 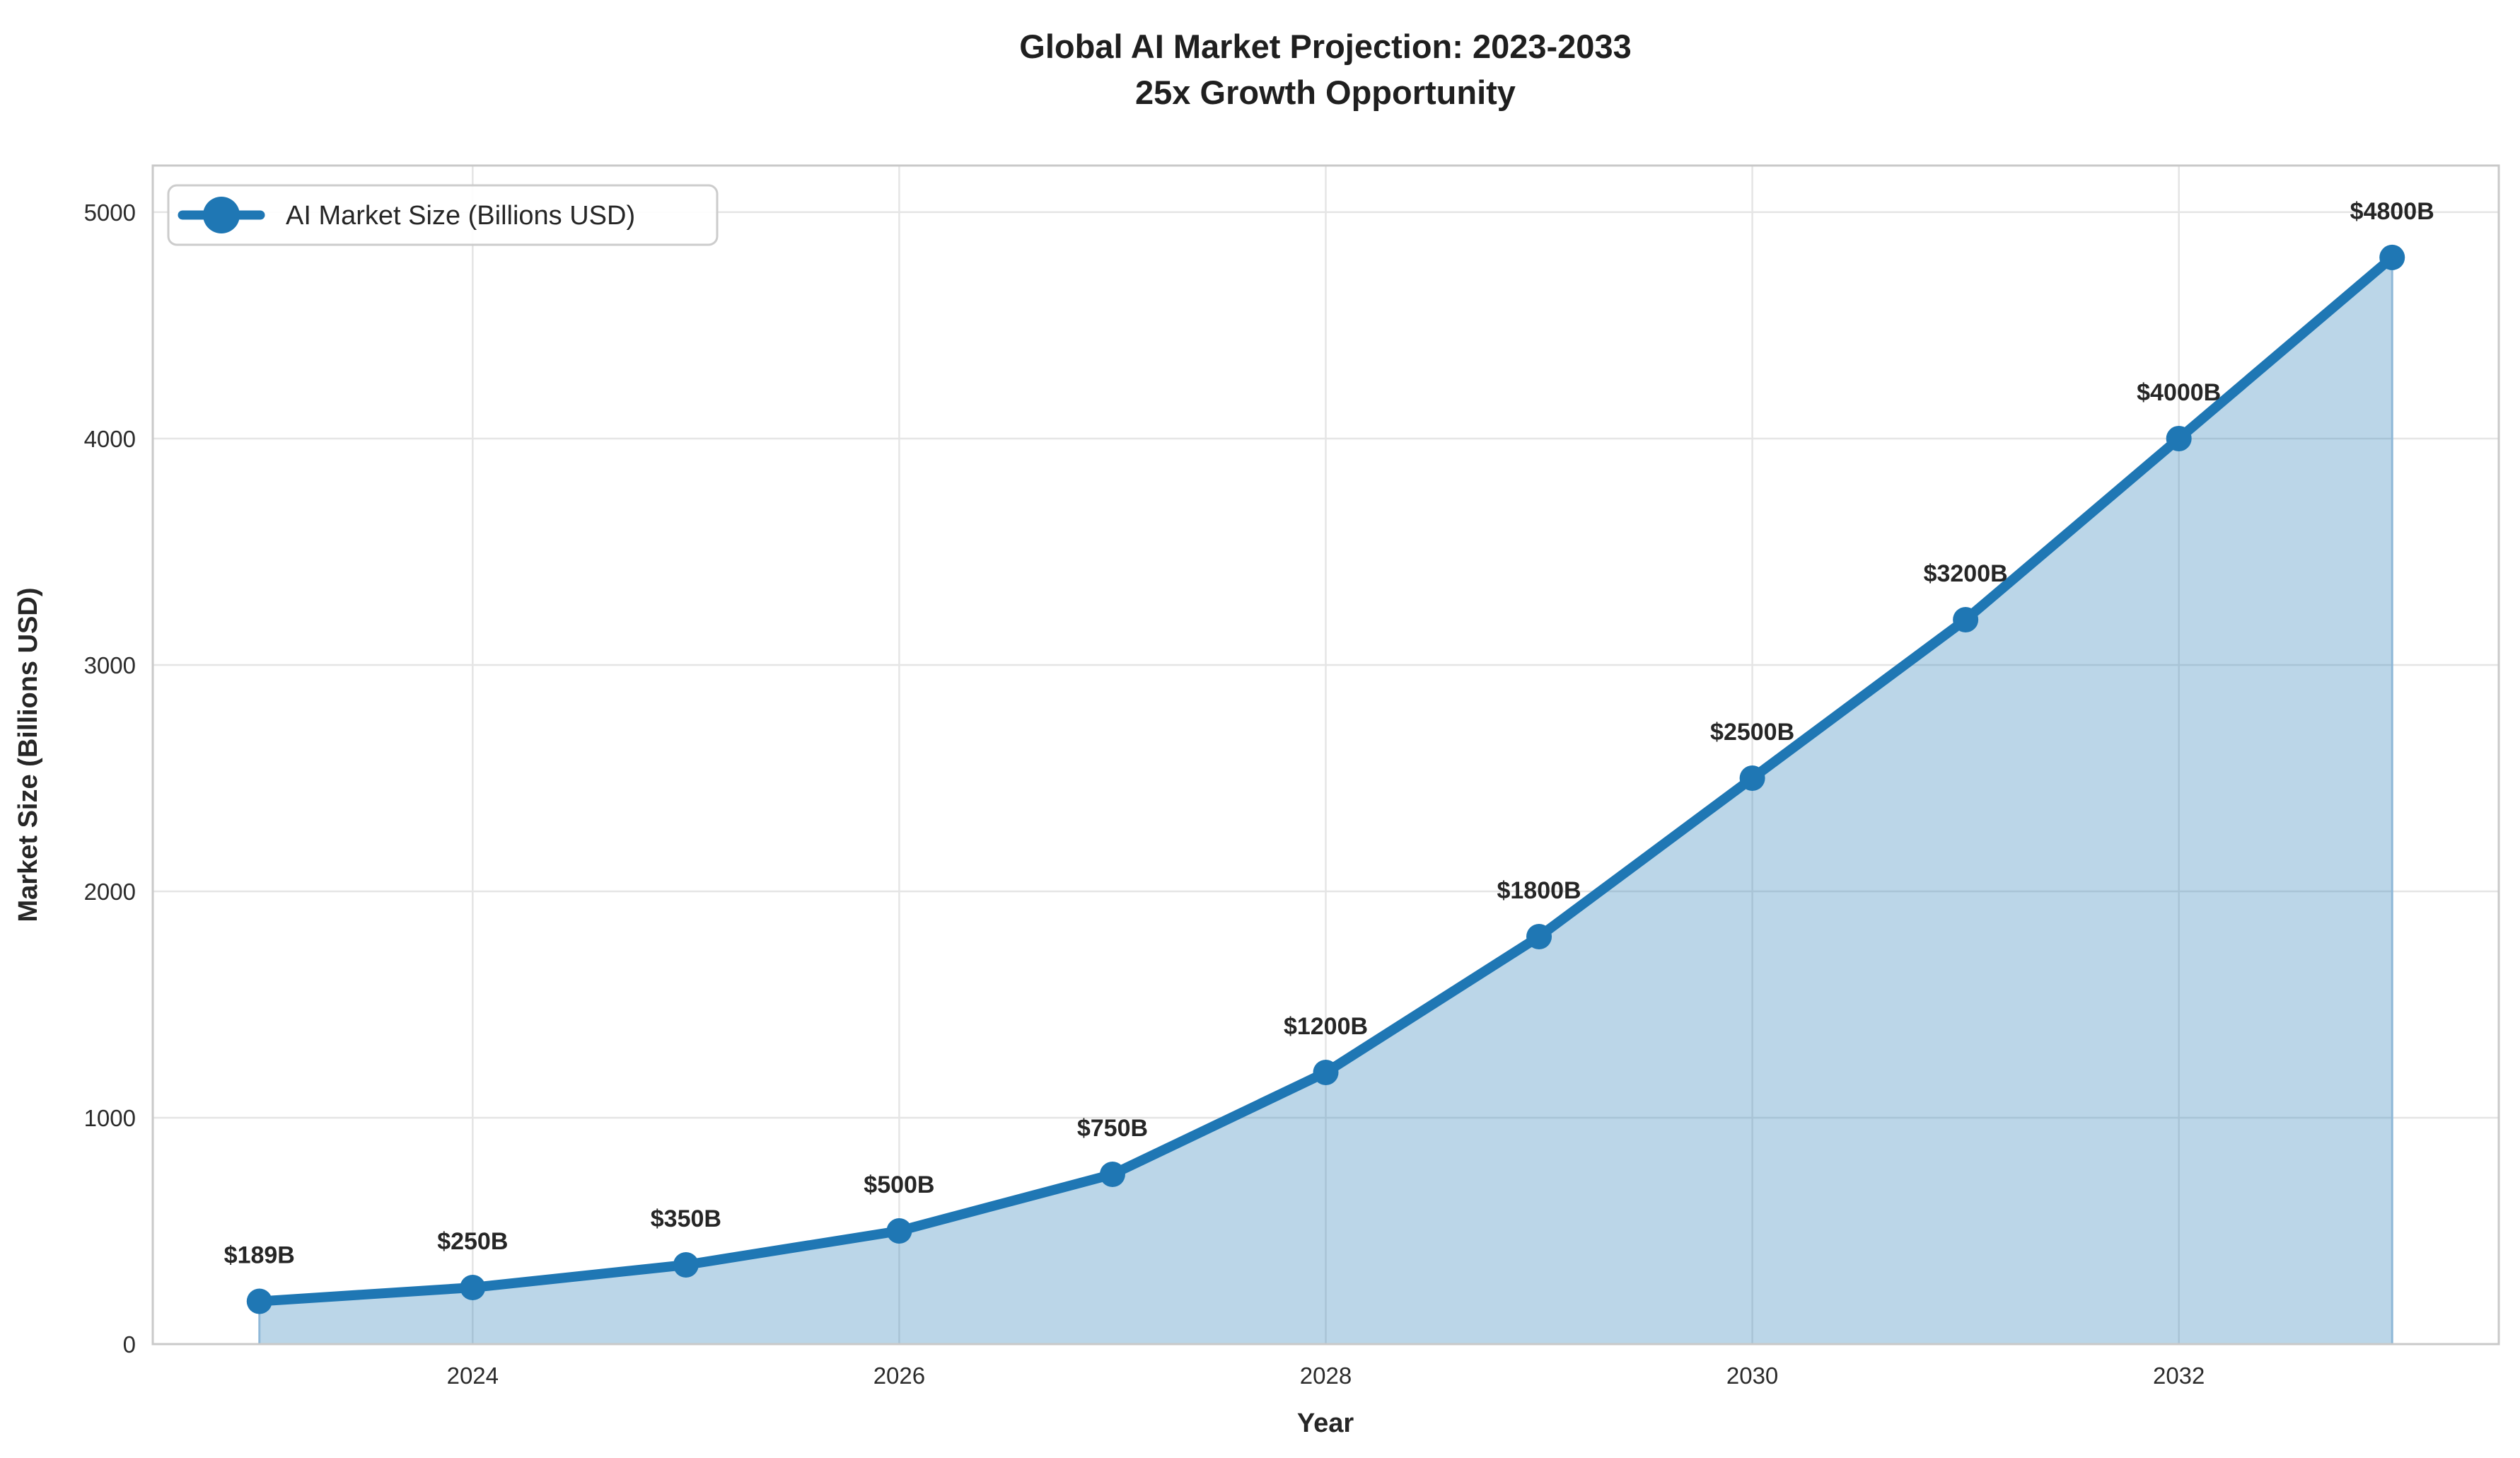 What do you see at coordinates (110, 212) in the screenshot?
I see `y-tick-label: 5000` at bounding box center [110, 212].